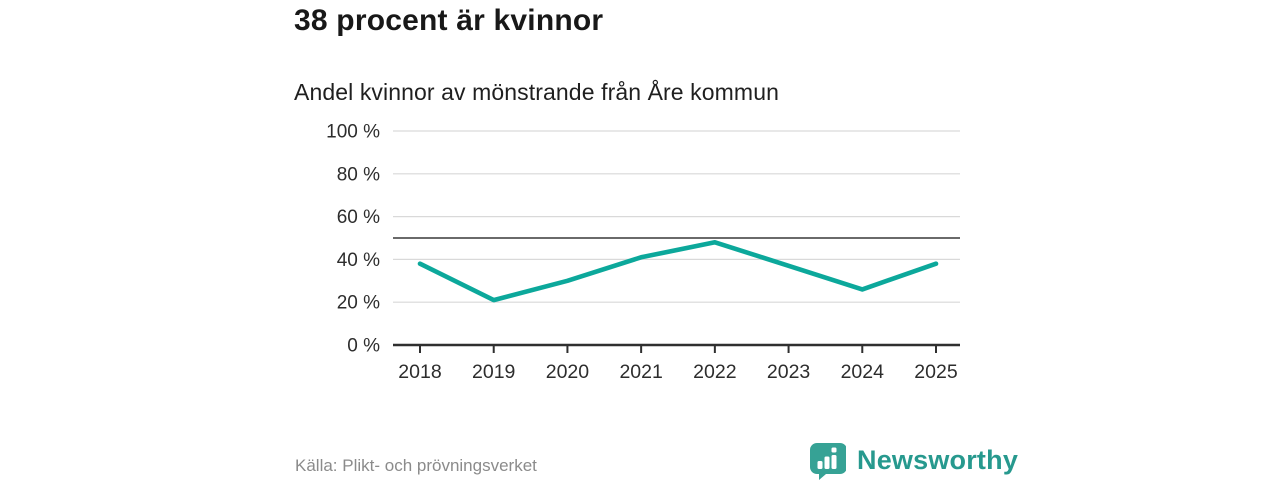 The width and height of the screenshot is (1280, 480). Describe the element at coordinates (834, 450) in the screenshot. I see `exclamation-dot` at that location.